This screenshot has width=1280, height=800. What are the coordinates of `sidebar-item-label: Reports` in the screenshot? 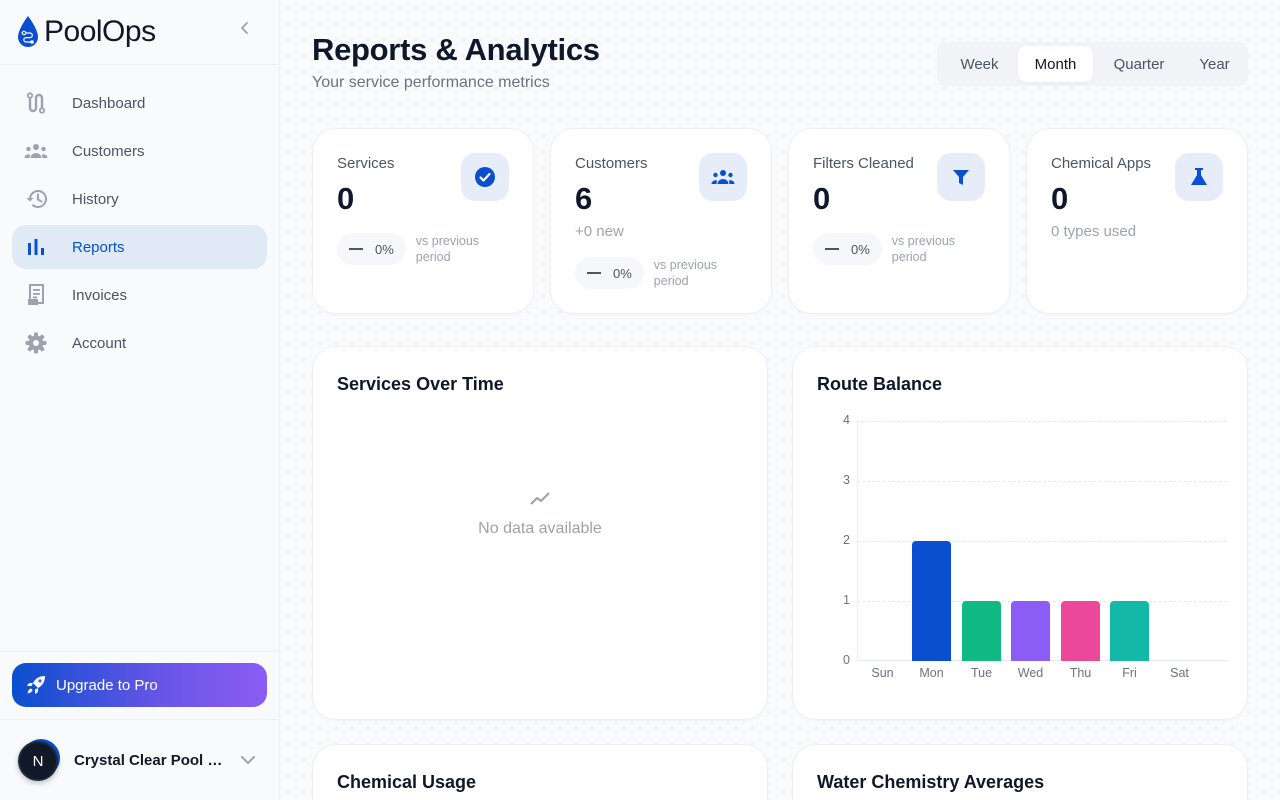 It's located at (98, 247).